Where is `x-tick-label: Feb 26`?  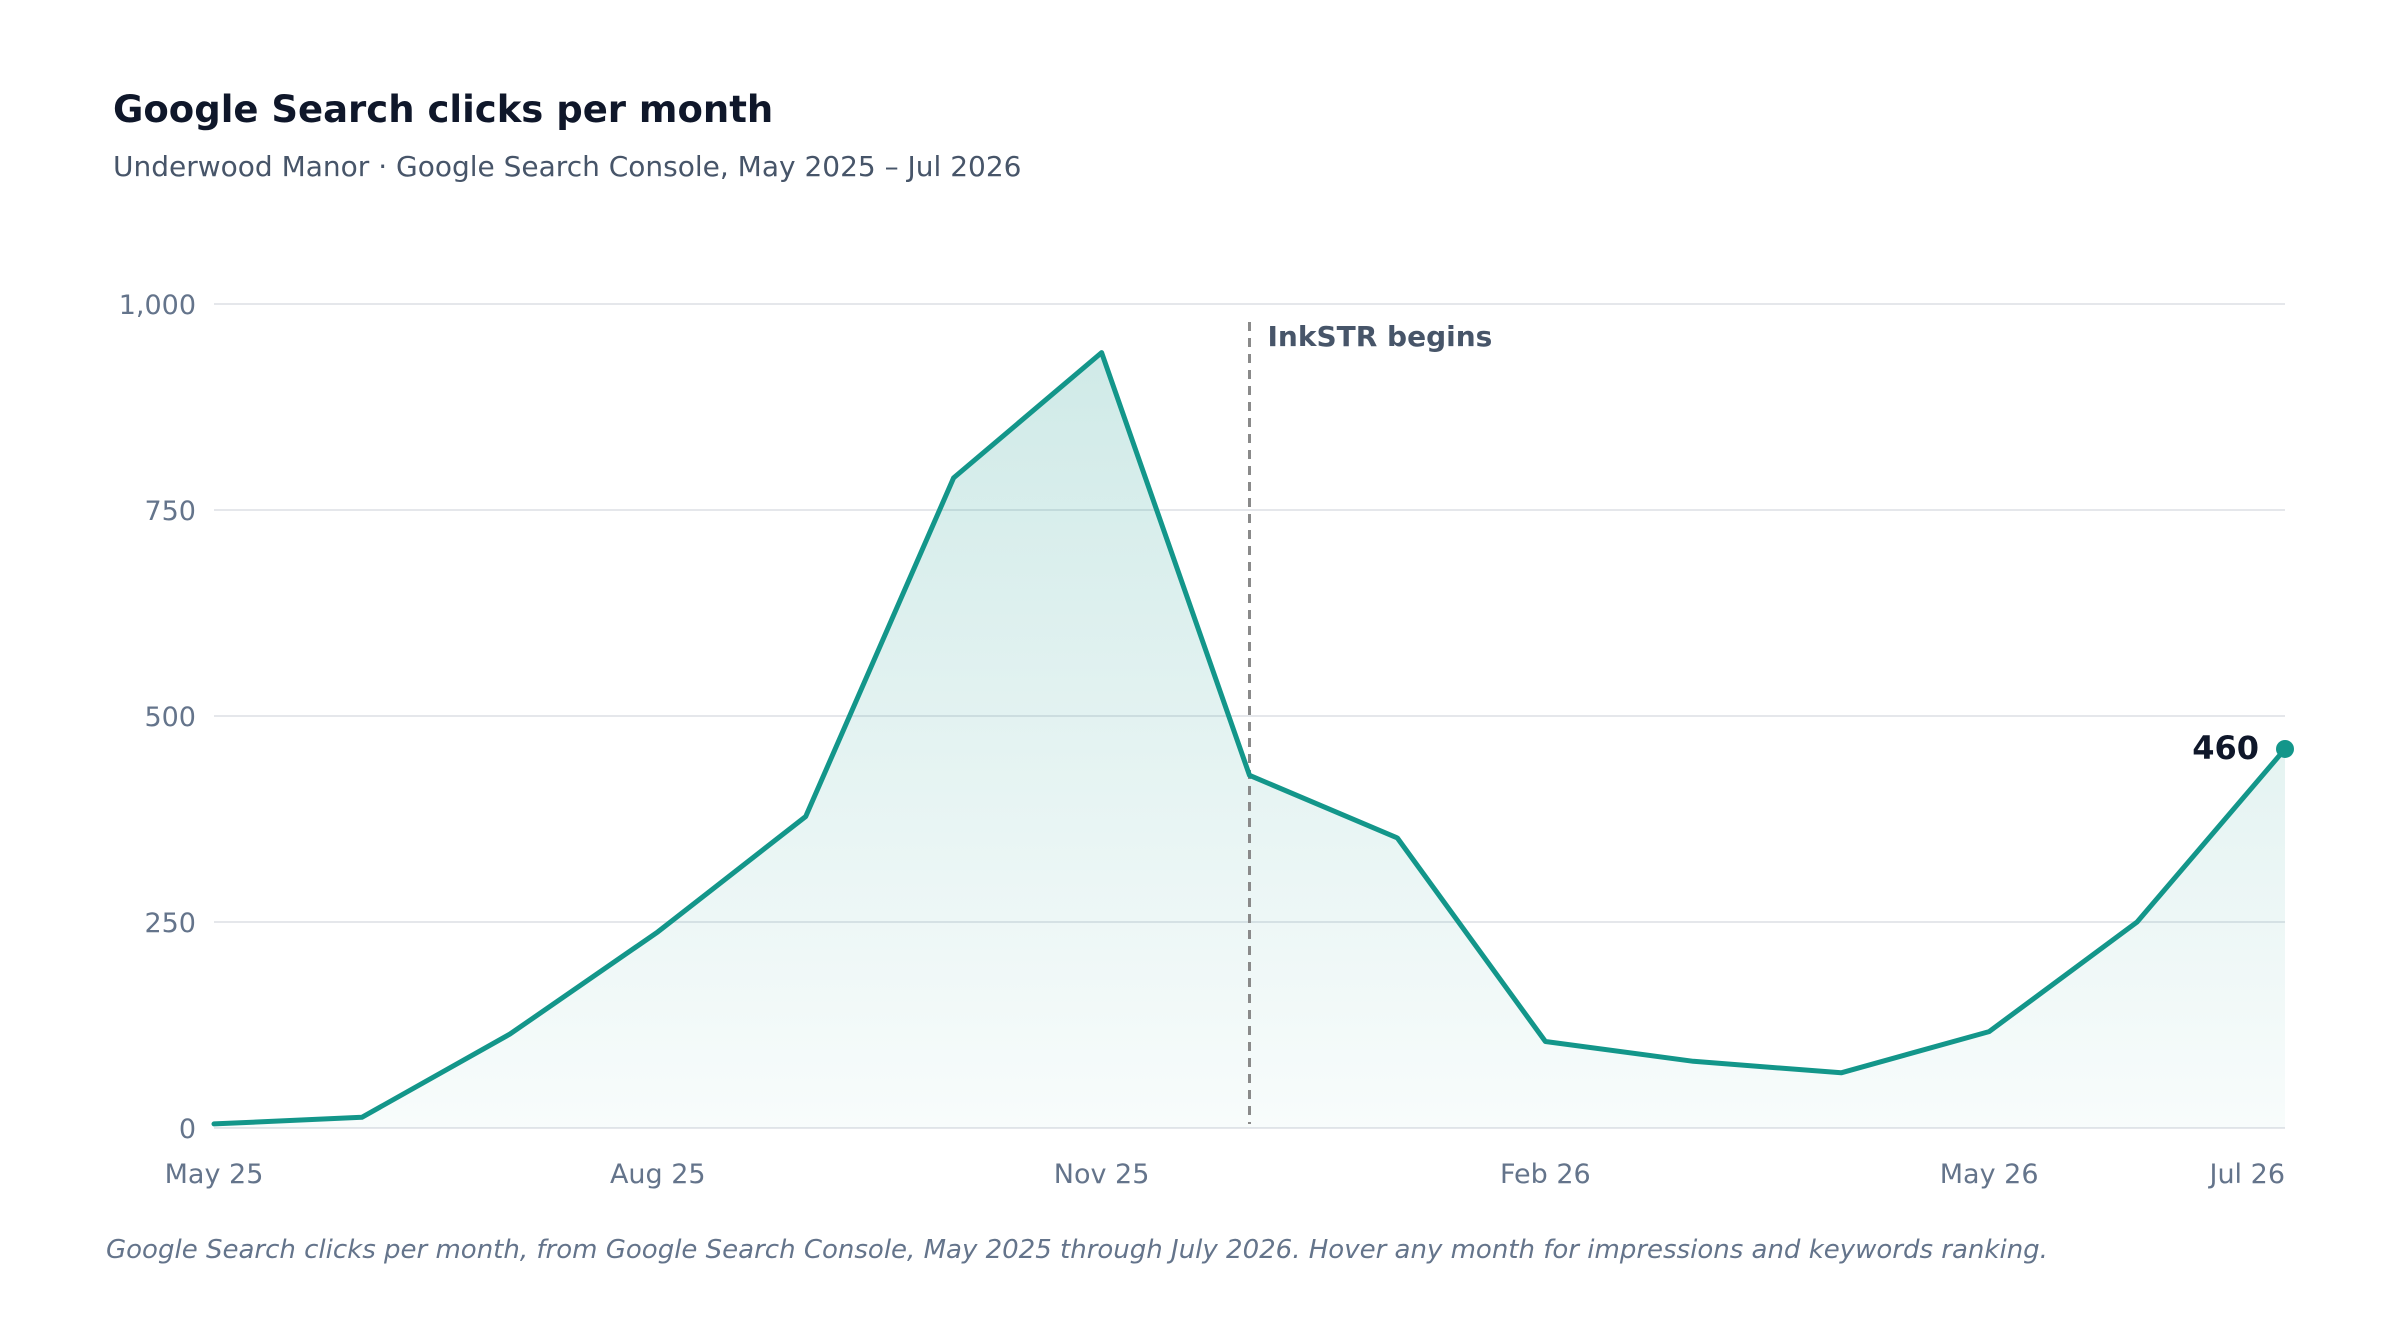
x-tick-label: Feb 26 is located at coordinates (1545, 1174).